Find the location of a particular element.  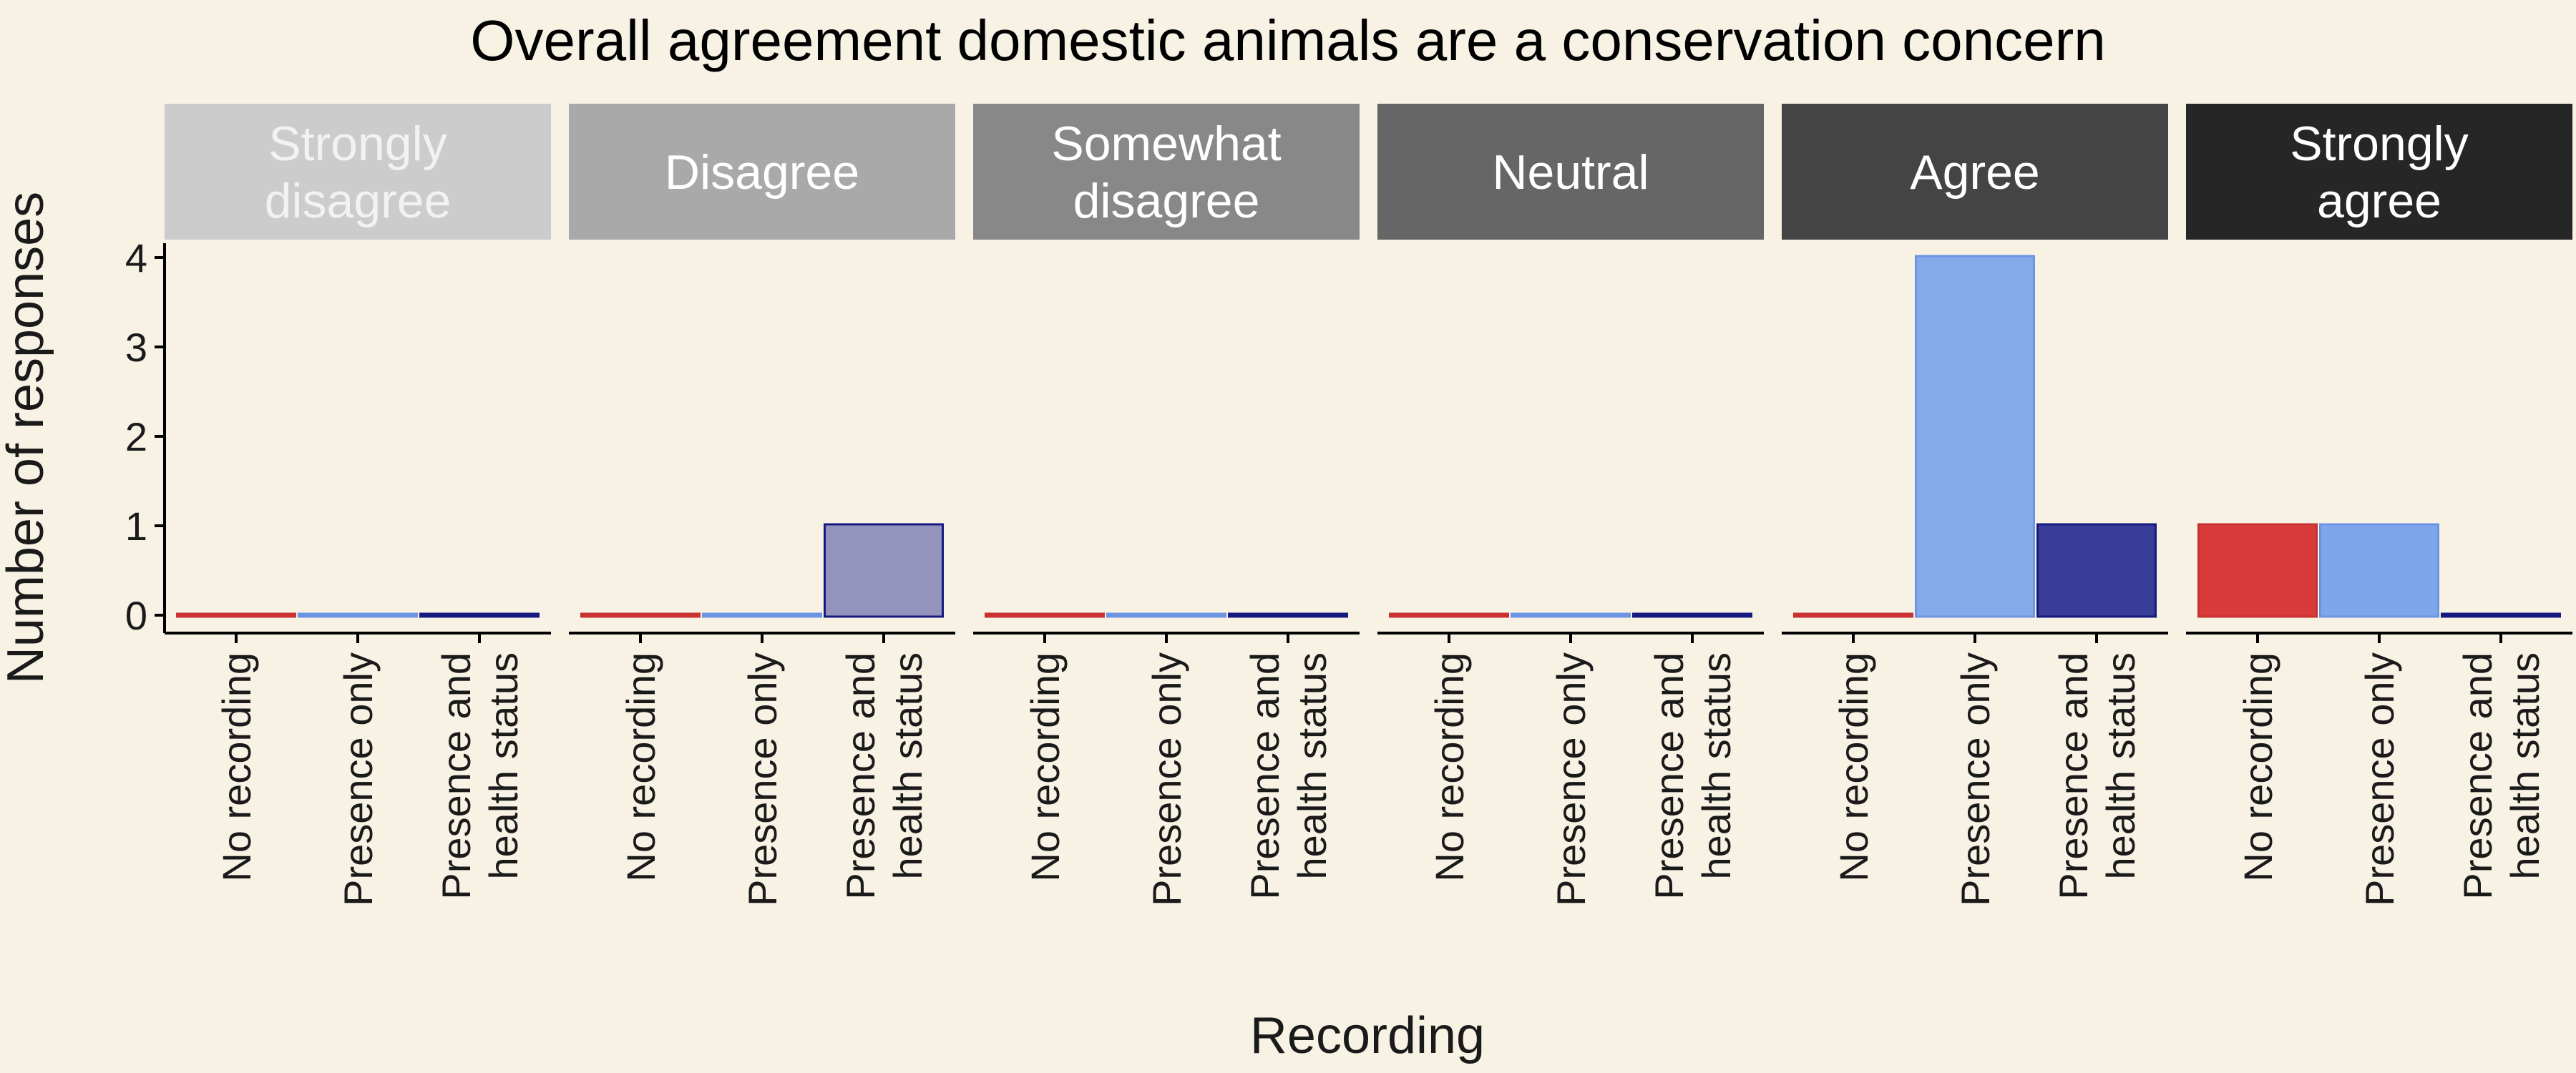

facet-strip-label: Agree is located at coordinates (1974, 172).